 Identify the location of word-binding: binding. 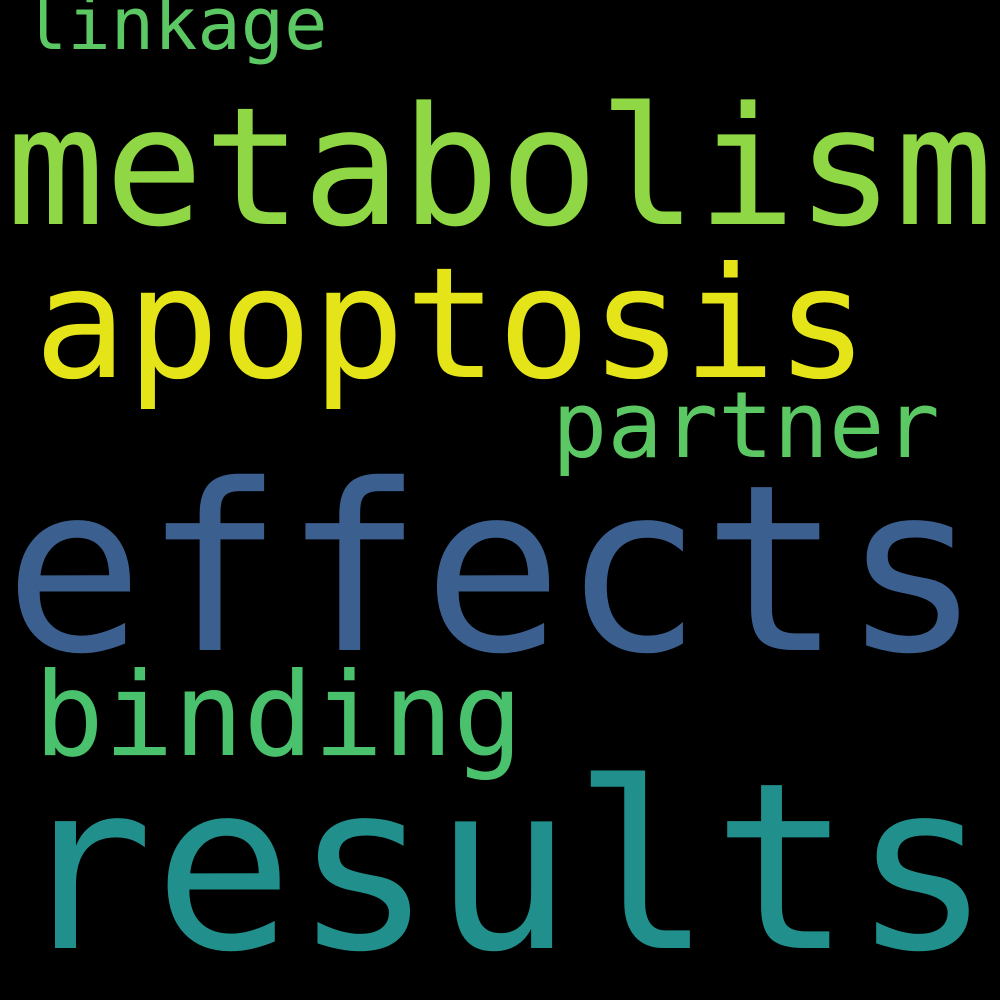
(278, 715).